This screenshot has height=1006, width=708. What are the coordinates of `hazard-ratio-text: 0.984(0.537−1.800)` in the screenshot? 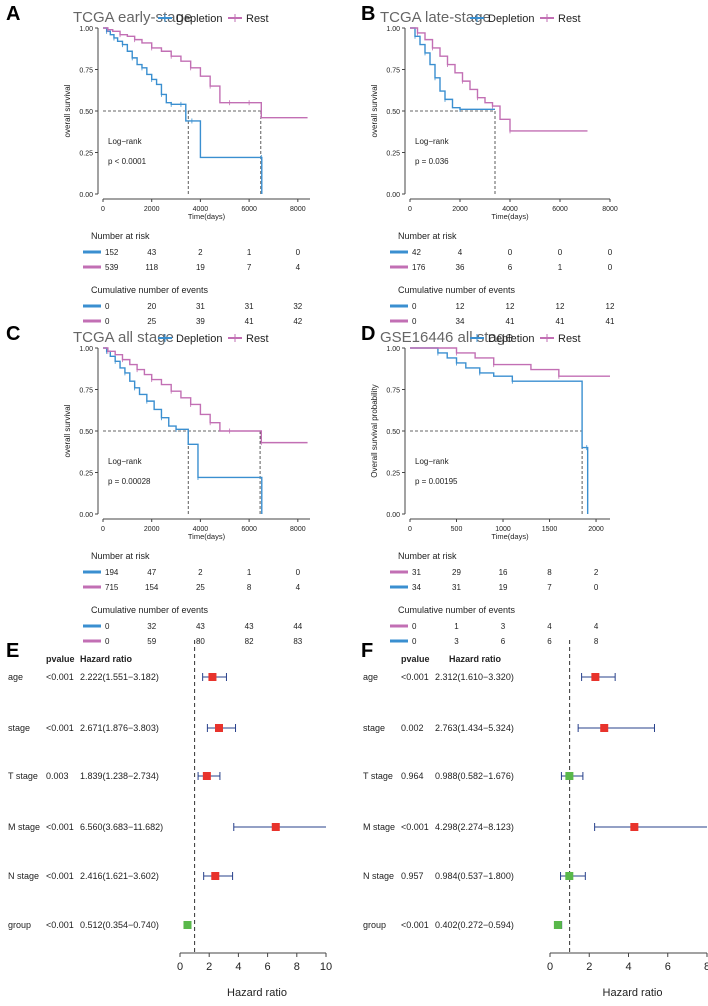 It's located at (474, 876).